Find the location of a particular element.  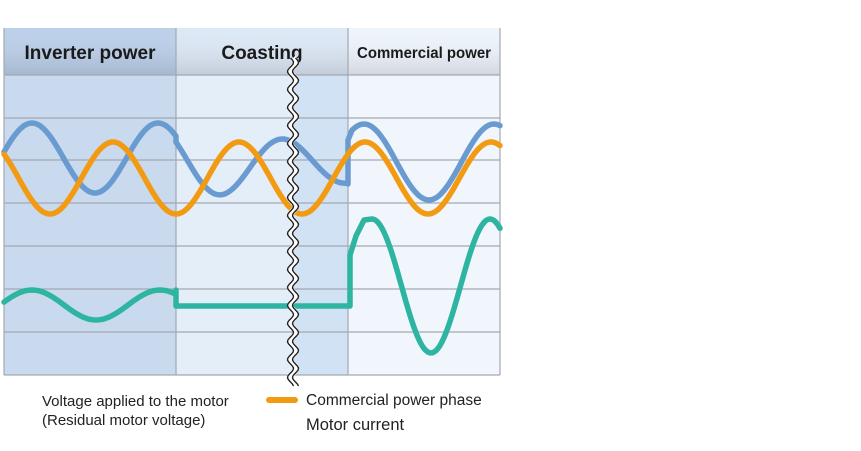

legend-phase-swatch is located at coordinates (282, 400).